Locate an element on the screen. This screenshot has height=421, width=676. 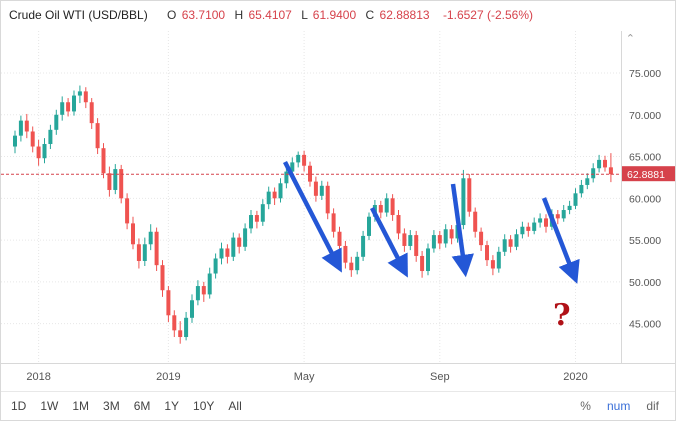
high-value: 65.4107 is located at coordinates (270, 15).